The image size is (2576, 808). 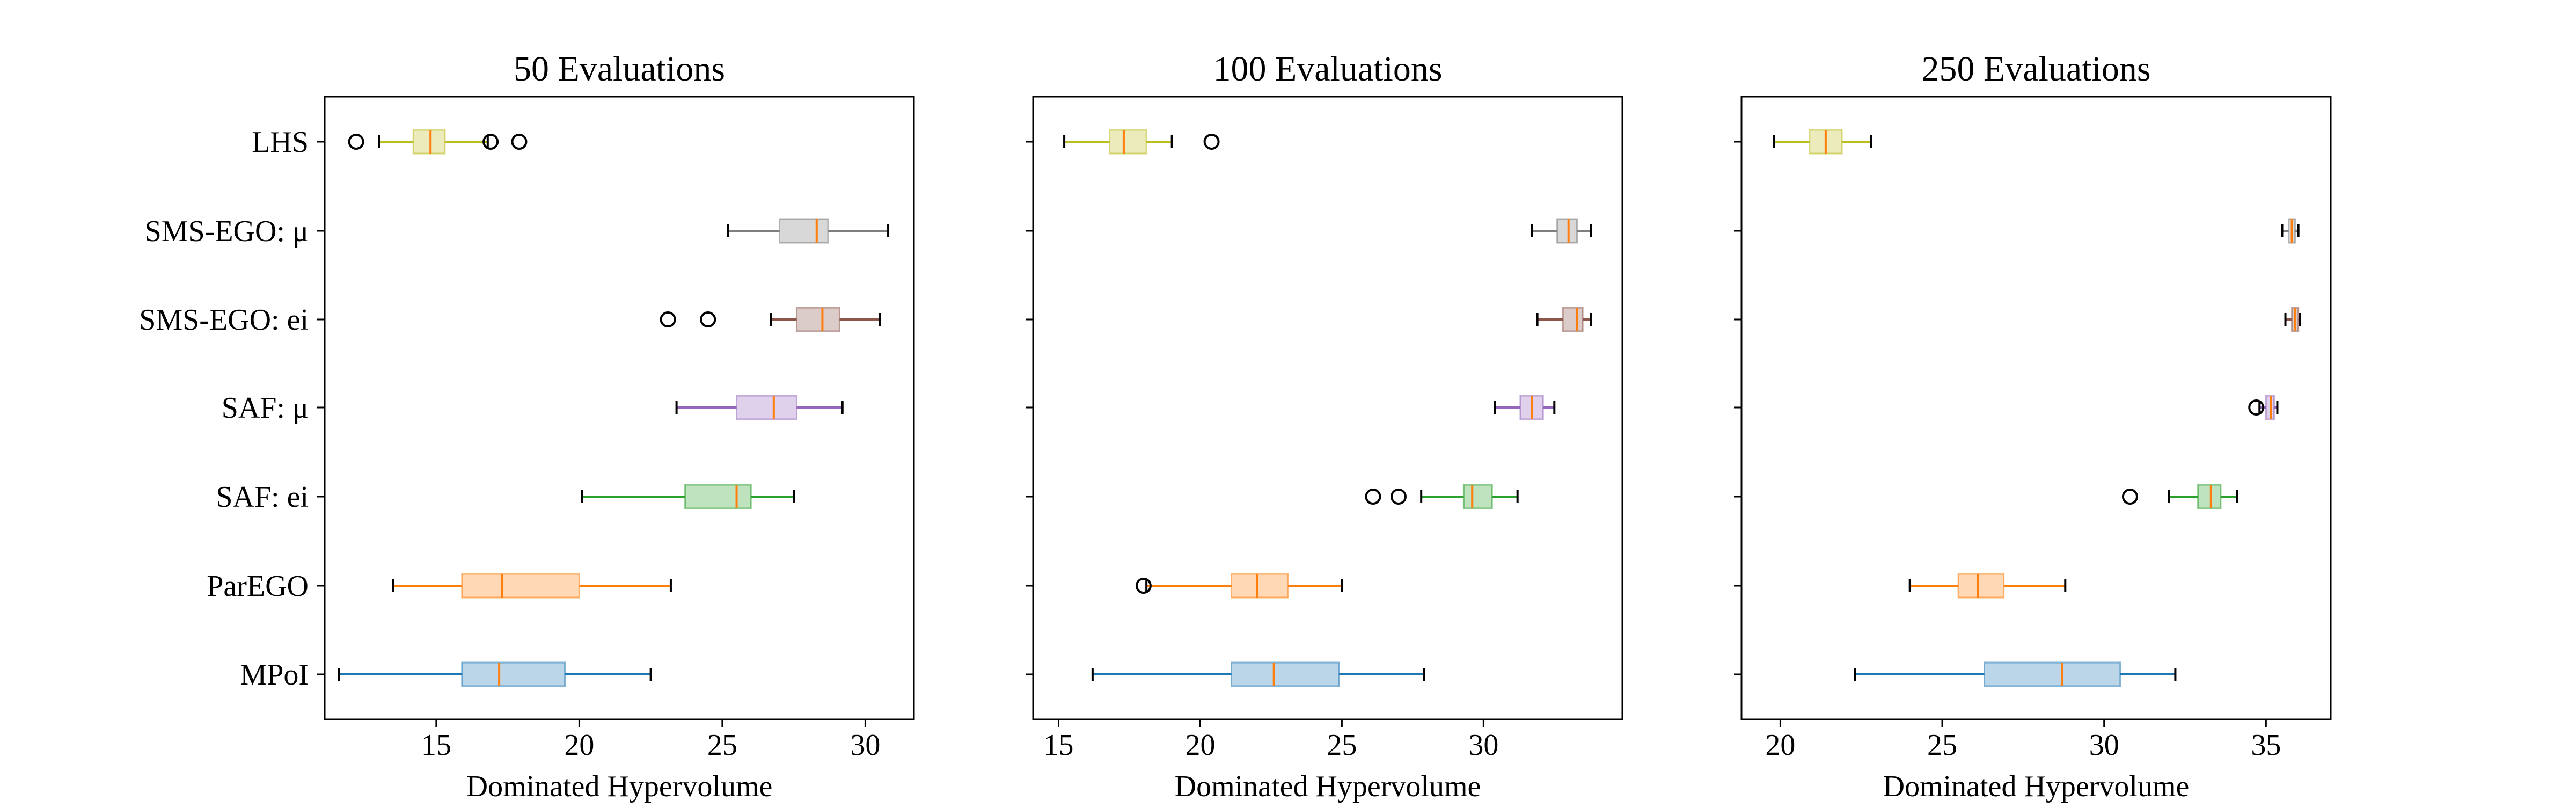 I want to click on y-tick-label-sms-ego: SMS-EGO: μ, so click(x=227, y=231).